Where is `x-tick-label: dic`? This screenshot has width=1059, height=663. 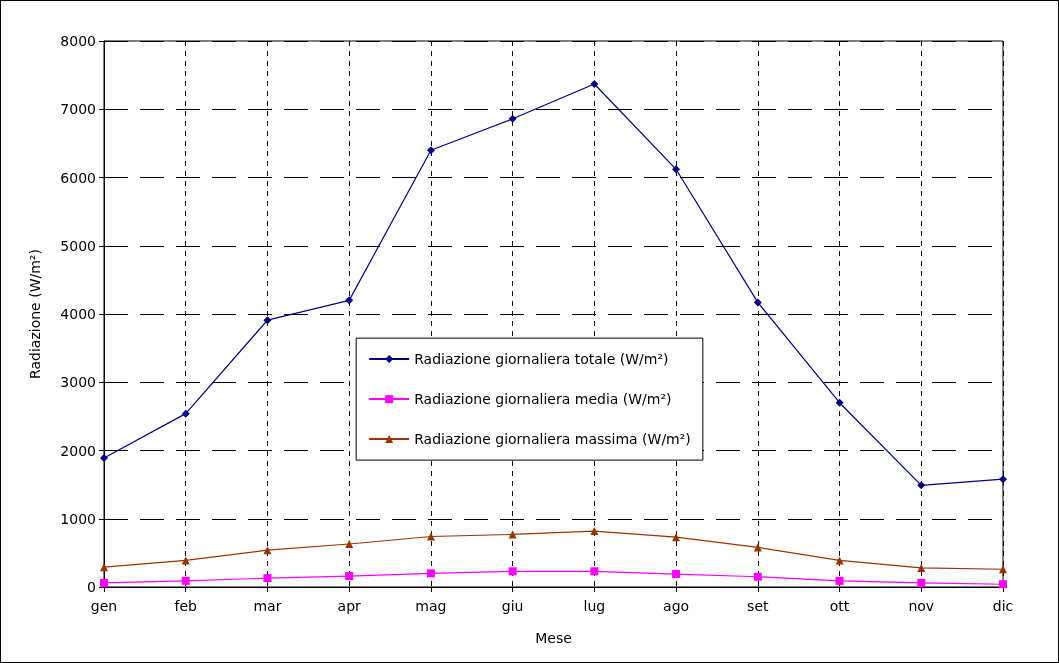 x-tick-label: dic is located at coordinates (1003, 606).